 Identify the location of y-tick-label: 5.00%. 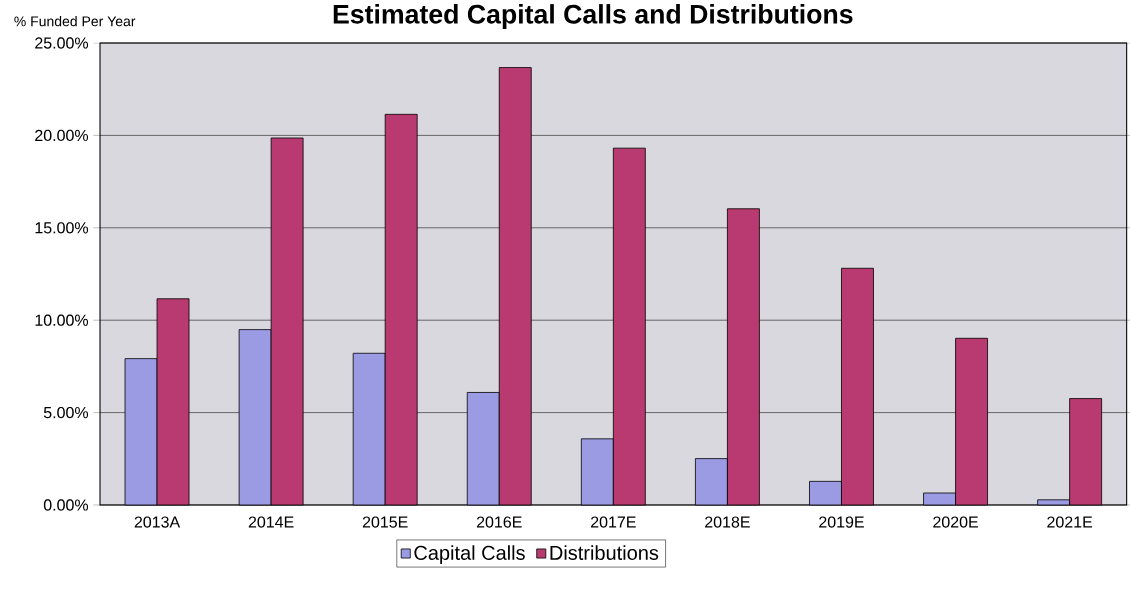
(66, 412).